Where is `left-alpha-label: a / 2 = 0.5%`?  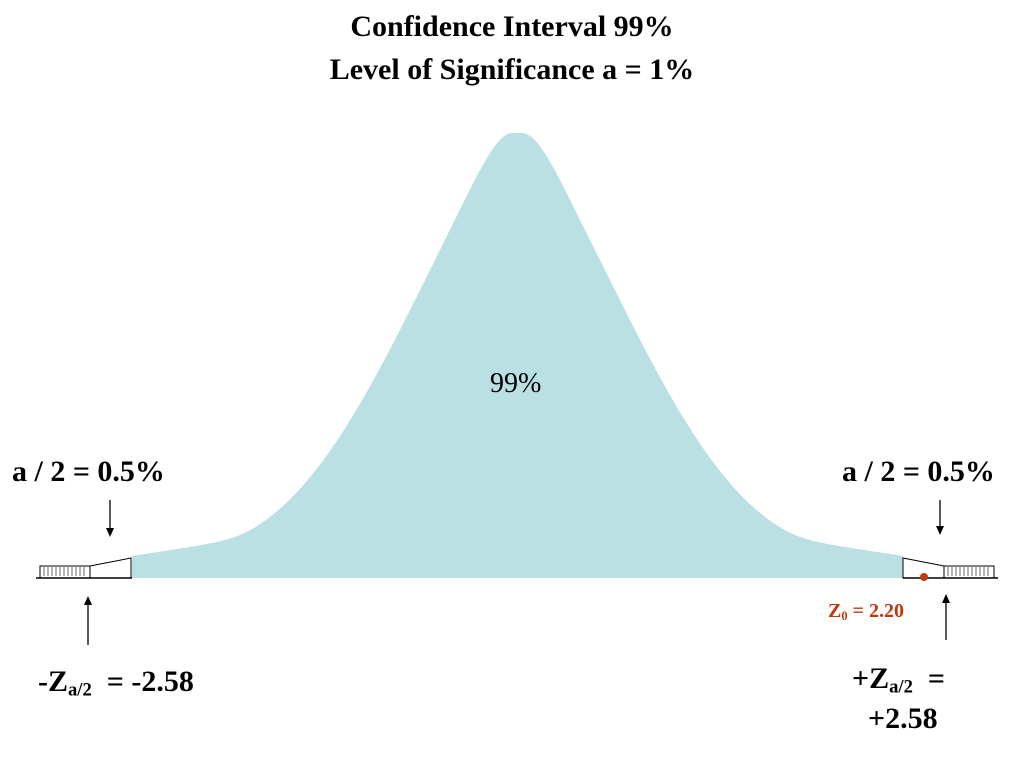 left-alpha-label: a / 2 = 0.5% is located at coordinates (88, 471).